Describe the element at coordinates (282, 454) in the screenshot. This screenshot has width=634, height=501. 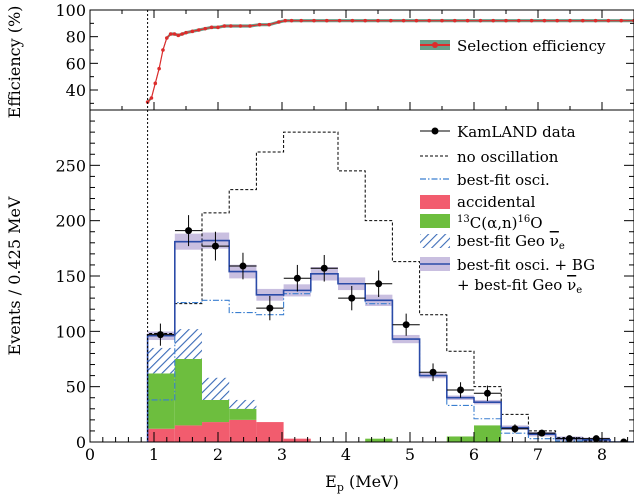
I see `x-tick-label: 3` at that location.